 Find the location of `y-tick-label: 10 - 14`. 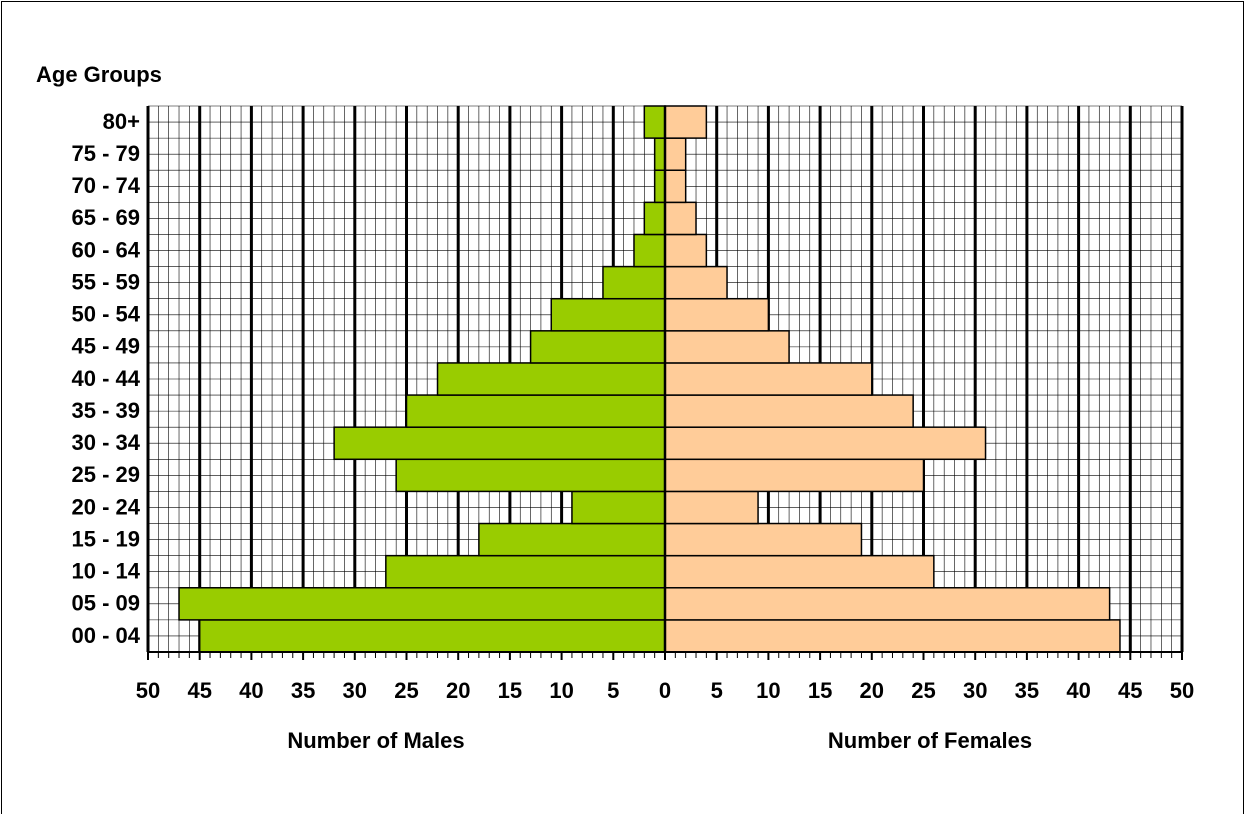

y-tick-label: 10 - 14 is located at coordinates (106, 571).